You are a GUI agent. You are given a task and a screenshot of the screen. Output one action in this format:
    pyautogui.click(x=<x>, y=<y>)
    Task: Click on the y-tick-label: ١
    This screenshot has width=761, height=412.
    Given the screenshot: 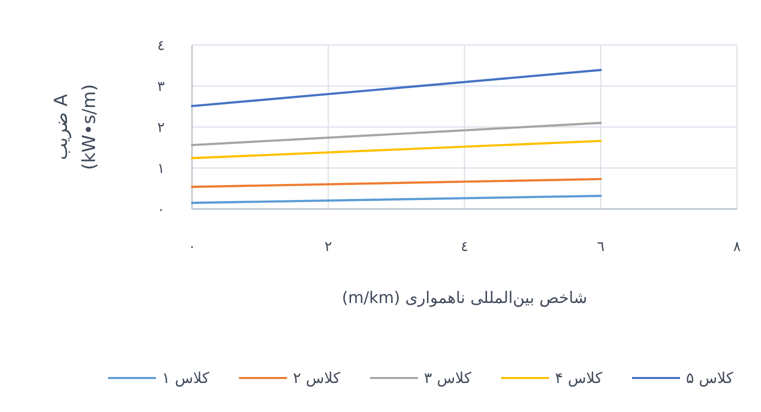 What is the action you would take?
    pyautogui.click(x=161, y=169)
    